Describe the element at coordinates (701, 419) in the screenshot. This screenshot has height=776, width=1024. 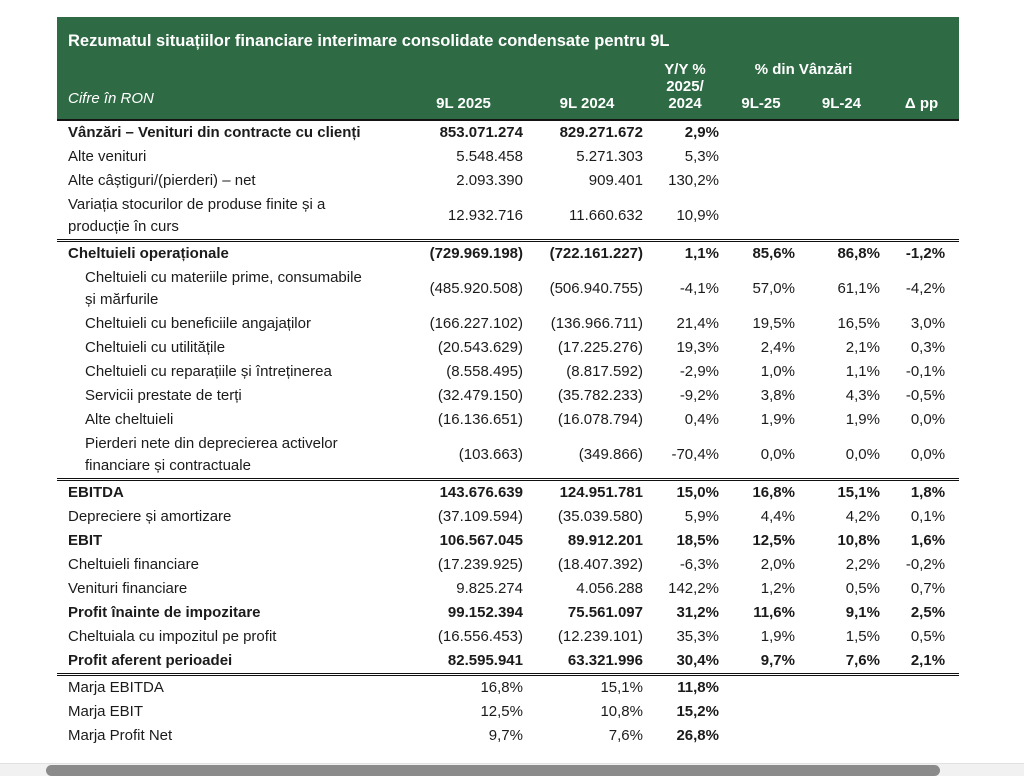
I see `row-value: 0,4%` at that location.